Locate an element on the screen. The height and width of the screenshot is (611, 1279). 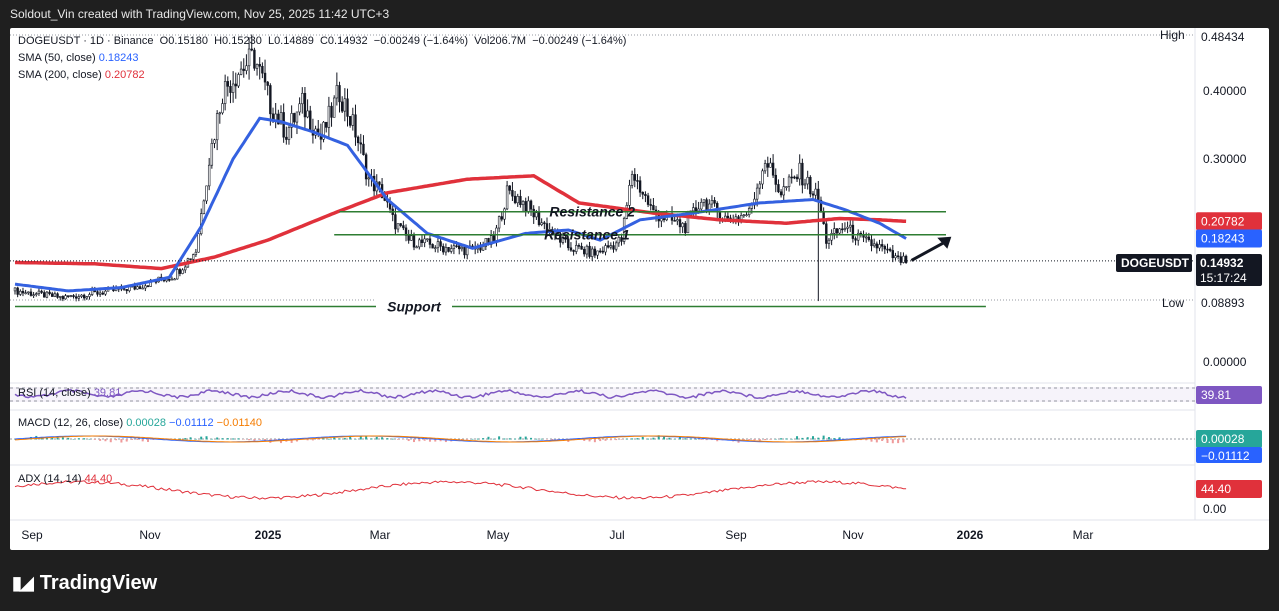
rsi-legend: RSI (14, close) 39.81 is located at coordinates (69, 393).